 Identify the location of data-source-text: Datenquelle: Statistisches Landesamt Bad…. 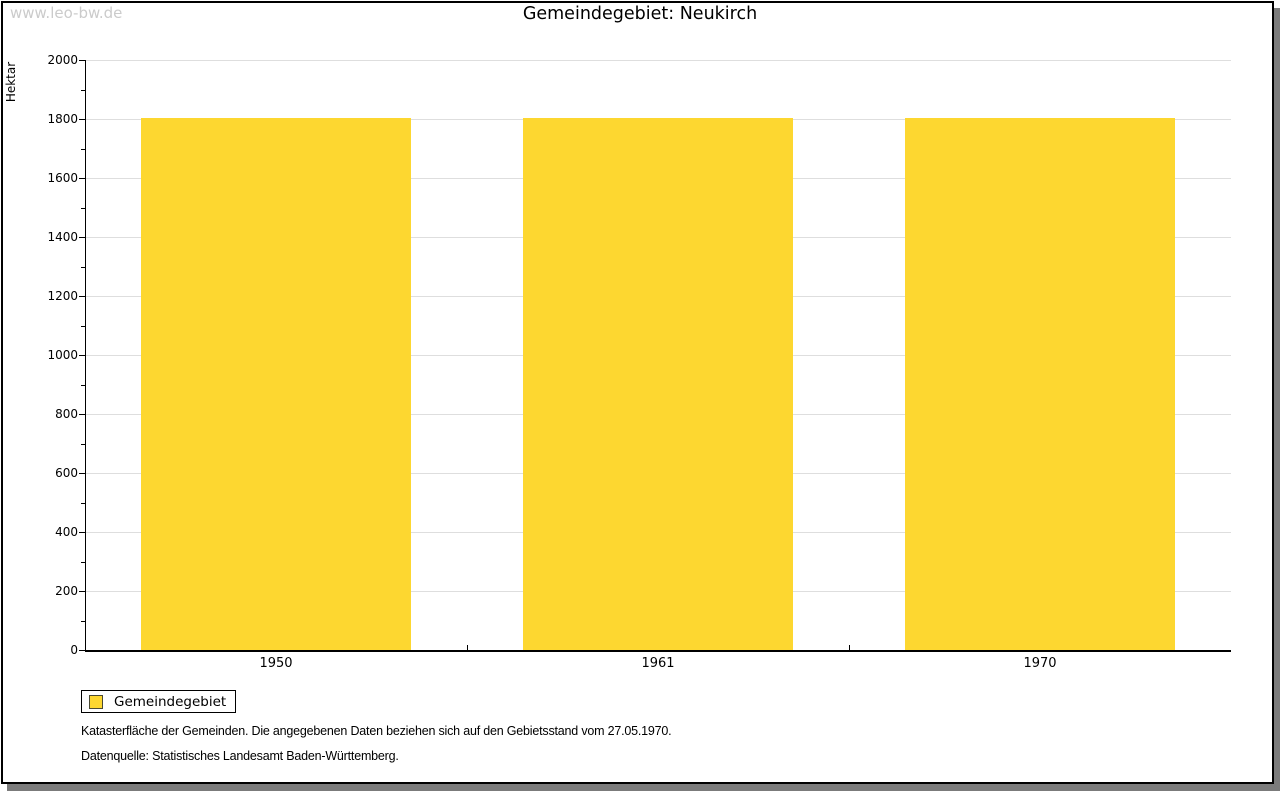
(240, 756).